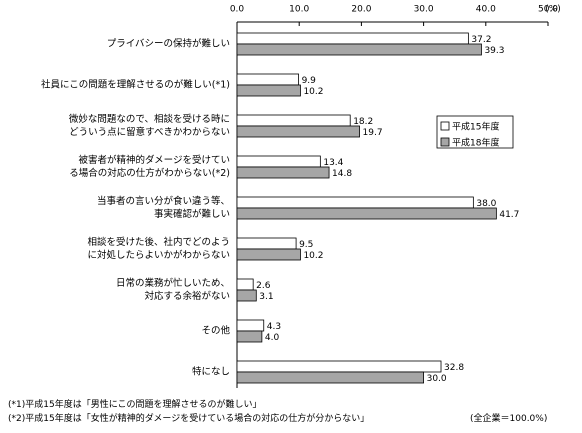 This screenshot has height=433, width=582. I want to click on x-tick-label: 50.0, so click(548, 10).